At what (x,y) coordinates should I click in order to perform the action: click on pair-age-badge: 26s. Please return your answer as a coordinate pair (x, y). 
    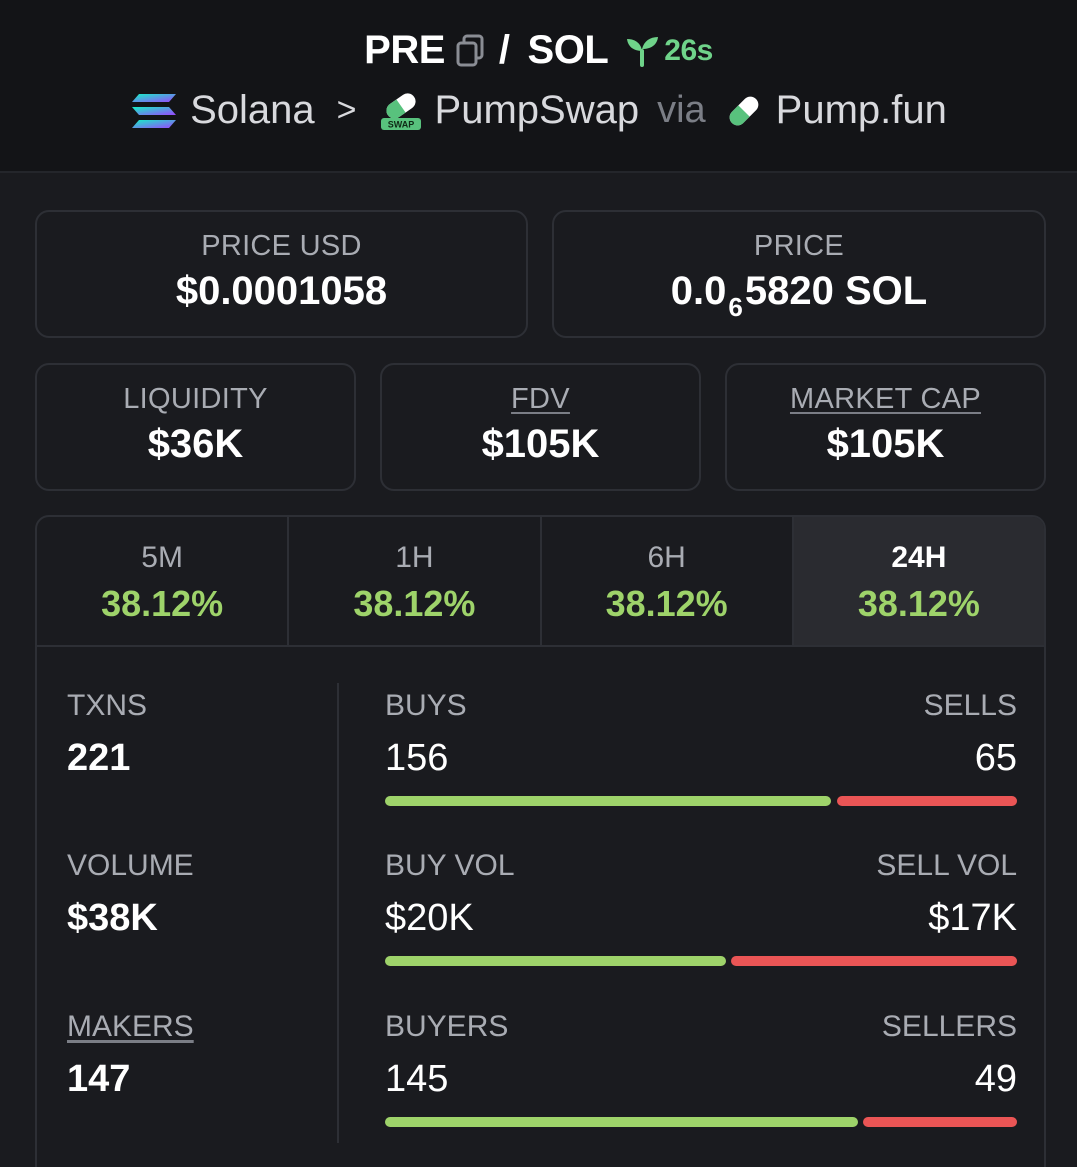
    Looking at the image, I should click on (668, 51).